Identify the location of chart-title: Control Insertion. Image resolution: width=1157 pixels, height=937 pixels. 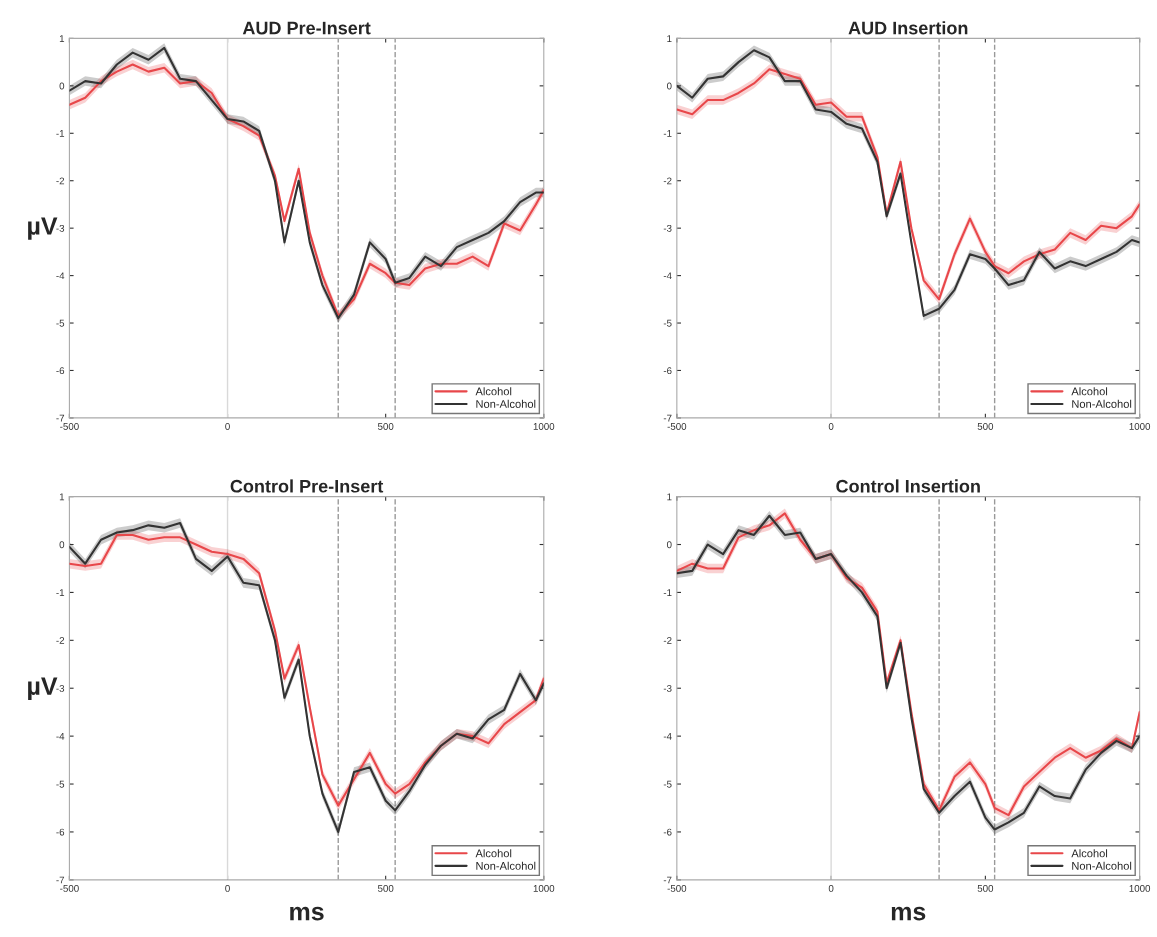
(908, 486).